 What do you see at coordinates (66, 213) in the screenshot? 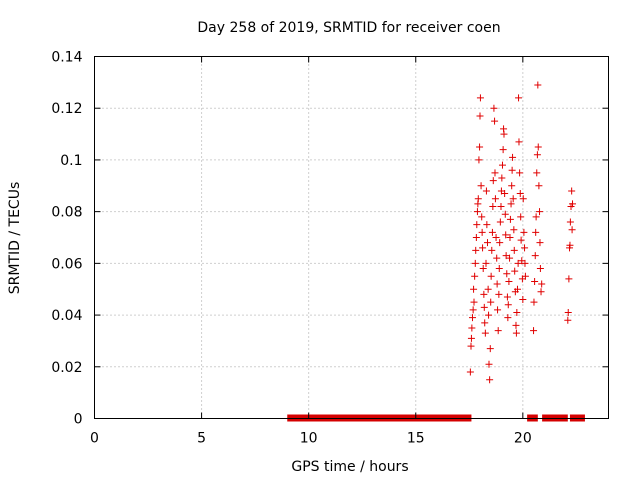
I see `y-tick-label: 0.08` at bounding box center [66, 213].